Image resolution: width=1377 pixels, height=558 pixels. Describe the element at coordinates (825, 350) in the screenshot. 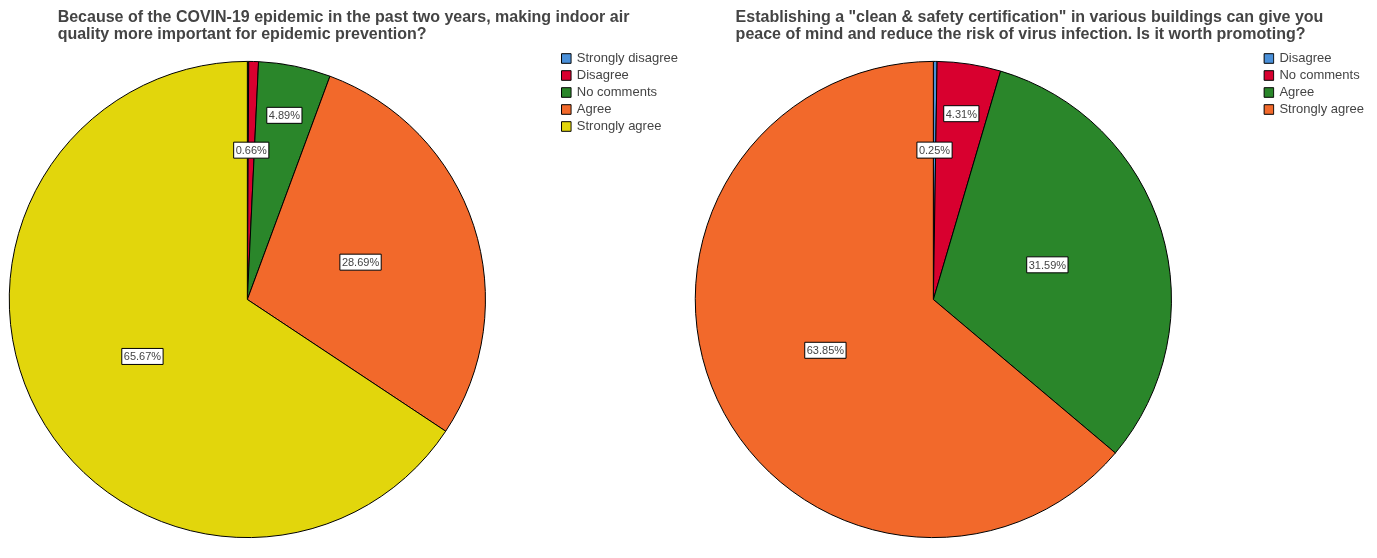

I see `data-label: 63.85%` at that location.